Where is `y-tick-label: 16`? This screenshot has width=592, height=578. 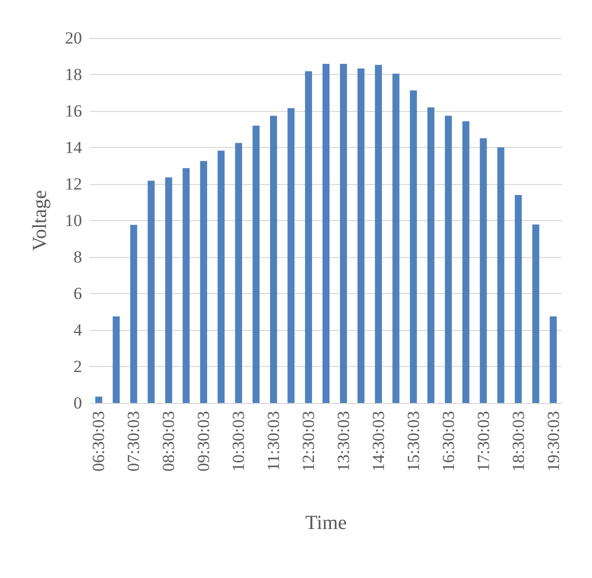
y-tick-label: 16 is located at coordinates (73, 111).